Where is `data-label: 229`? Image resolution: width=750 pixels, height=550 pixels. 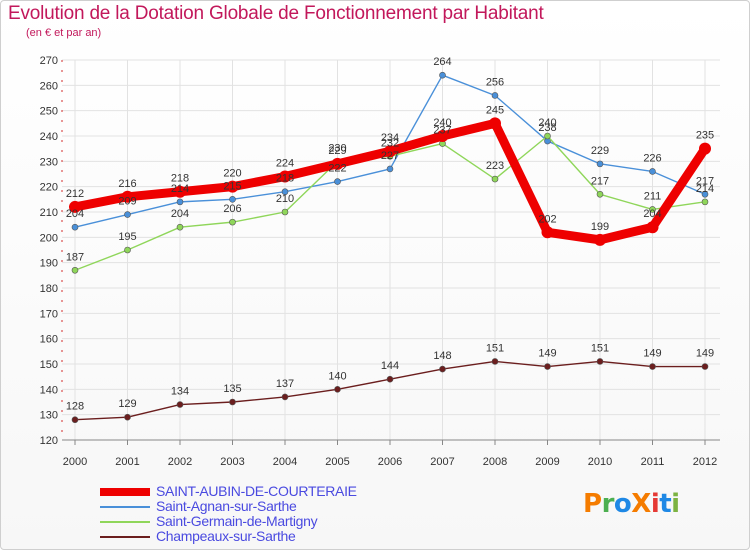 data-label: 229 is located at coordinates (337, 151).